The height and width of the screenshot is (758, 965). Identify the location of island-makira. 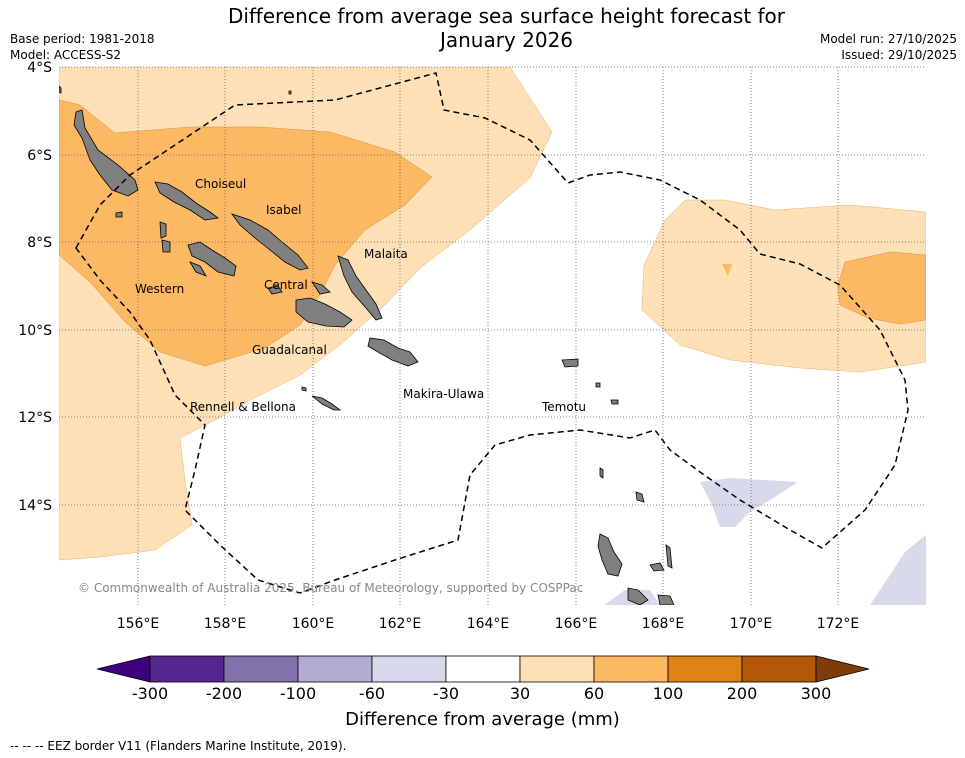
(393, 352).